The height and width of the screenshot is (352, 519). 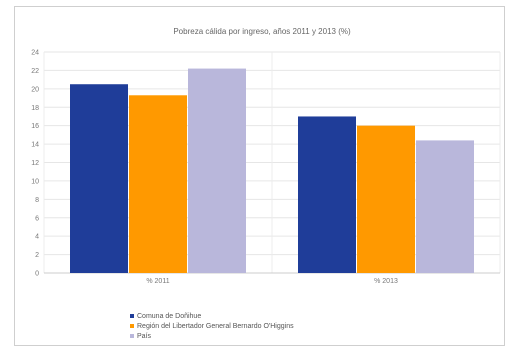 What do you see at coordinates (37, 200) in the screenshot?
I see `y-tick-label: 8` at bounding box center [37, 200].